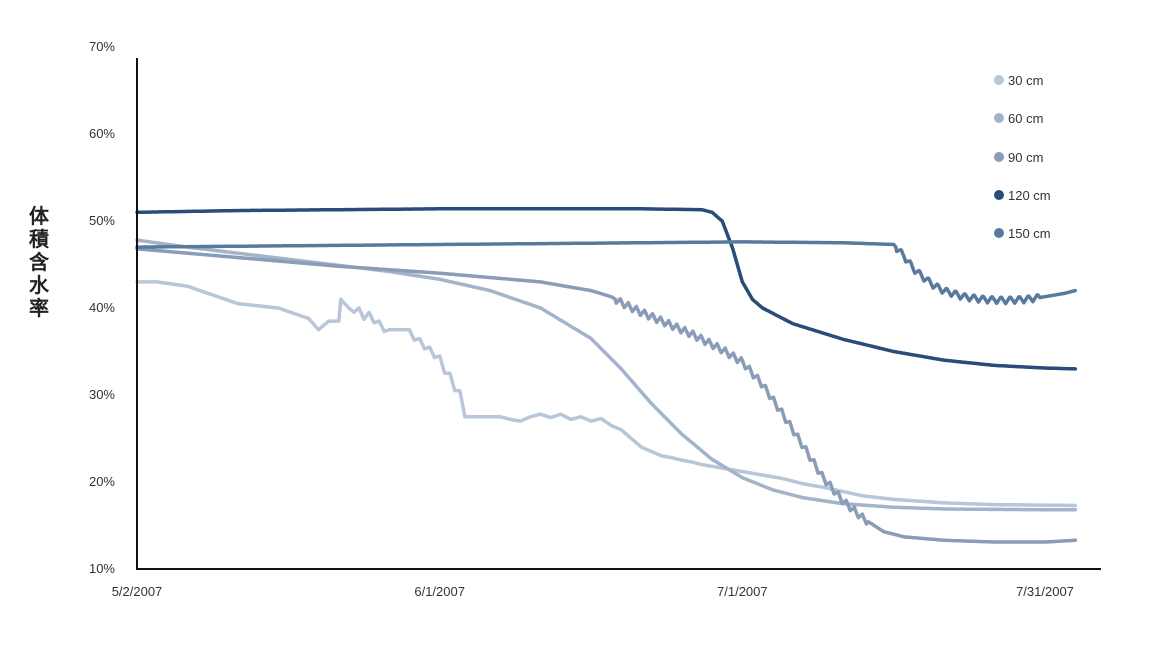  I want to click on x-tick-label: 7/1/2007, so click(742, 591).